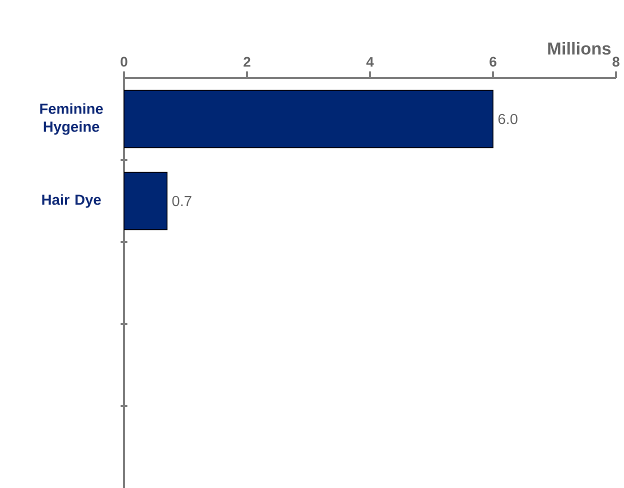 This screenshot has width=624, height=488. I want to click on x-tick-label: 0, so click(124, 61).